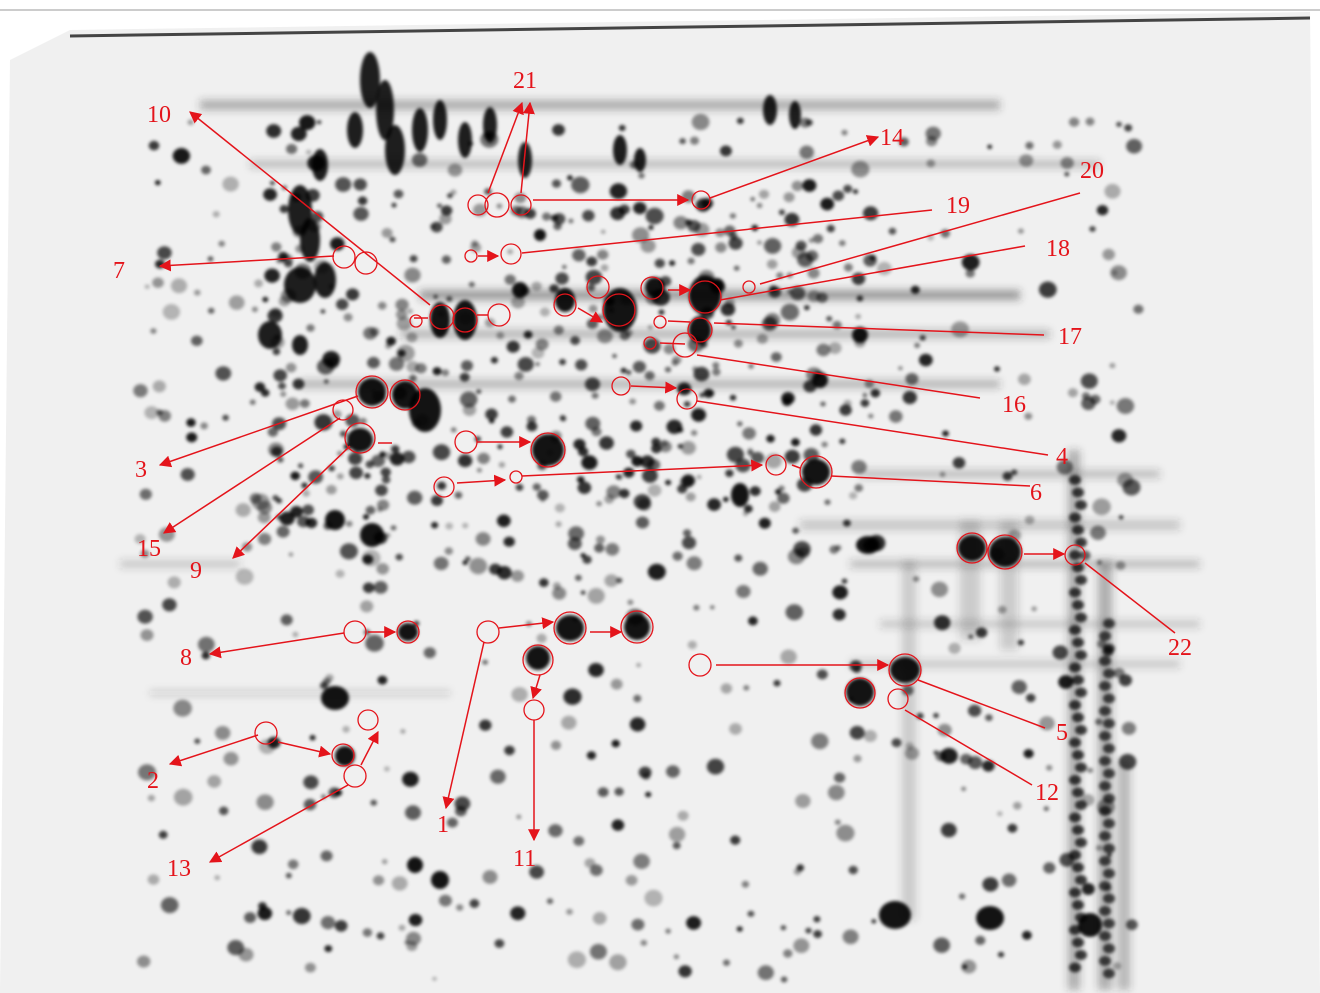 This screenshot has width=1320, height=993. Describe the element at coordinates (892, 138) in the screenshot. I see `spot-label-14: 14` at that location.